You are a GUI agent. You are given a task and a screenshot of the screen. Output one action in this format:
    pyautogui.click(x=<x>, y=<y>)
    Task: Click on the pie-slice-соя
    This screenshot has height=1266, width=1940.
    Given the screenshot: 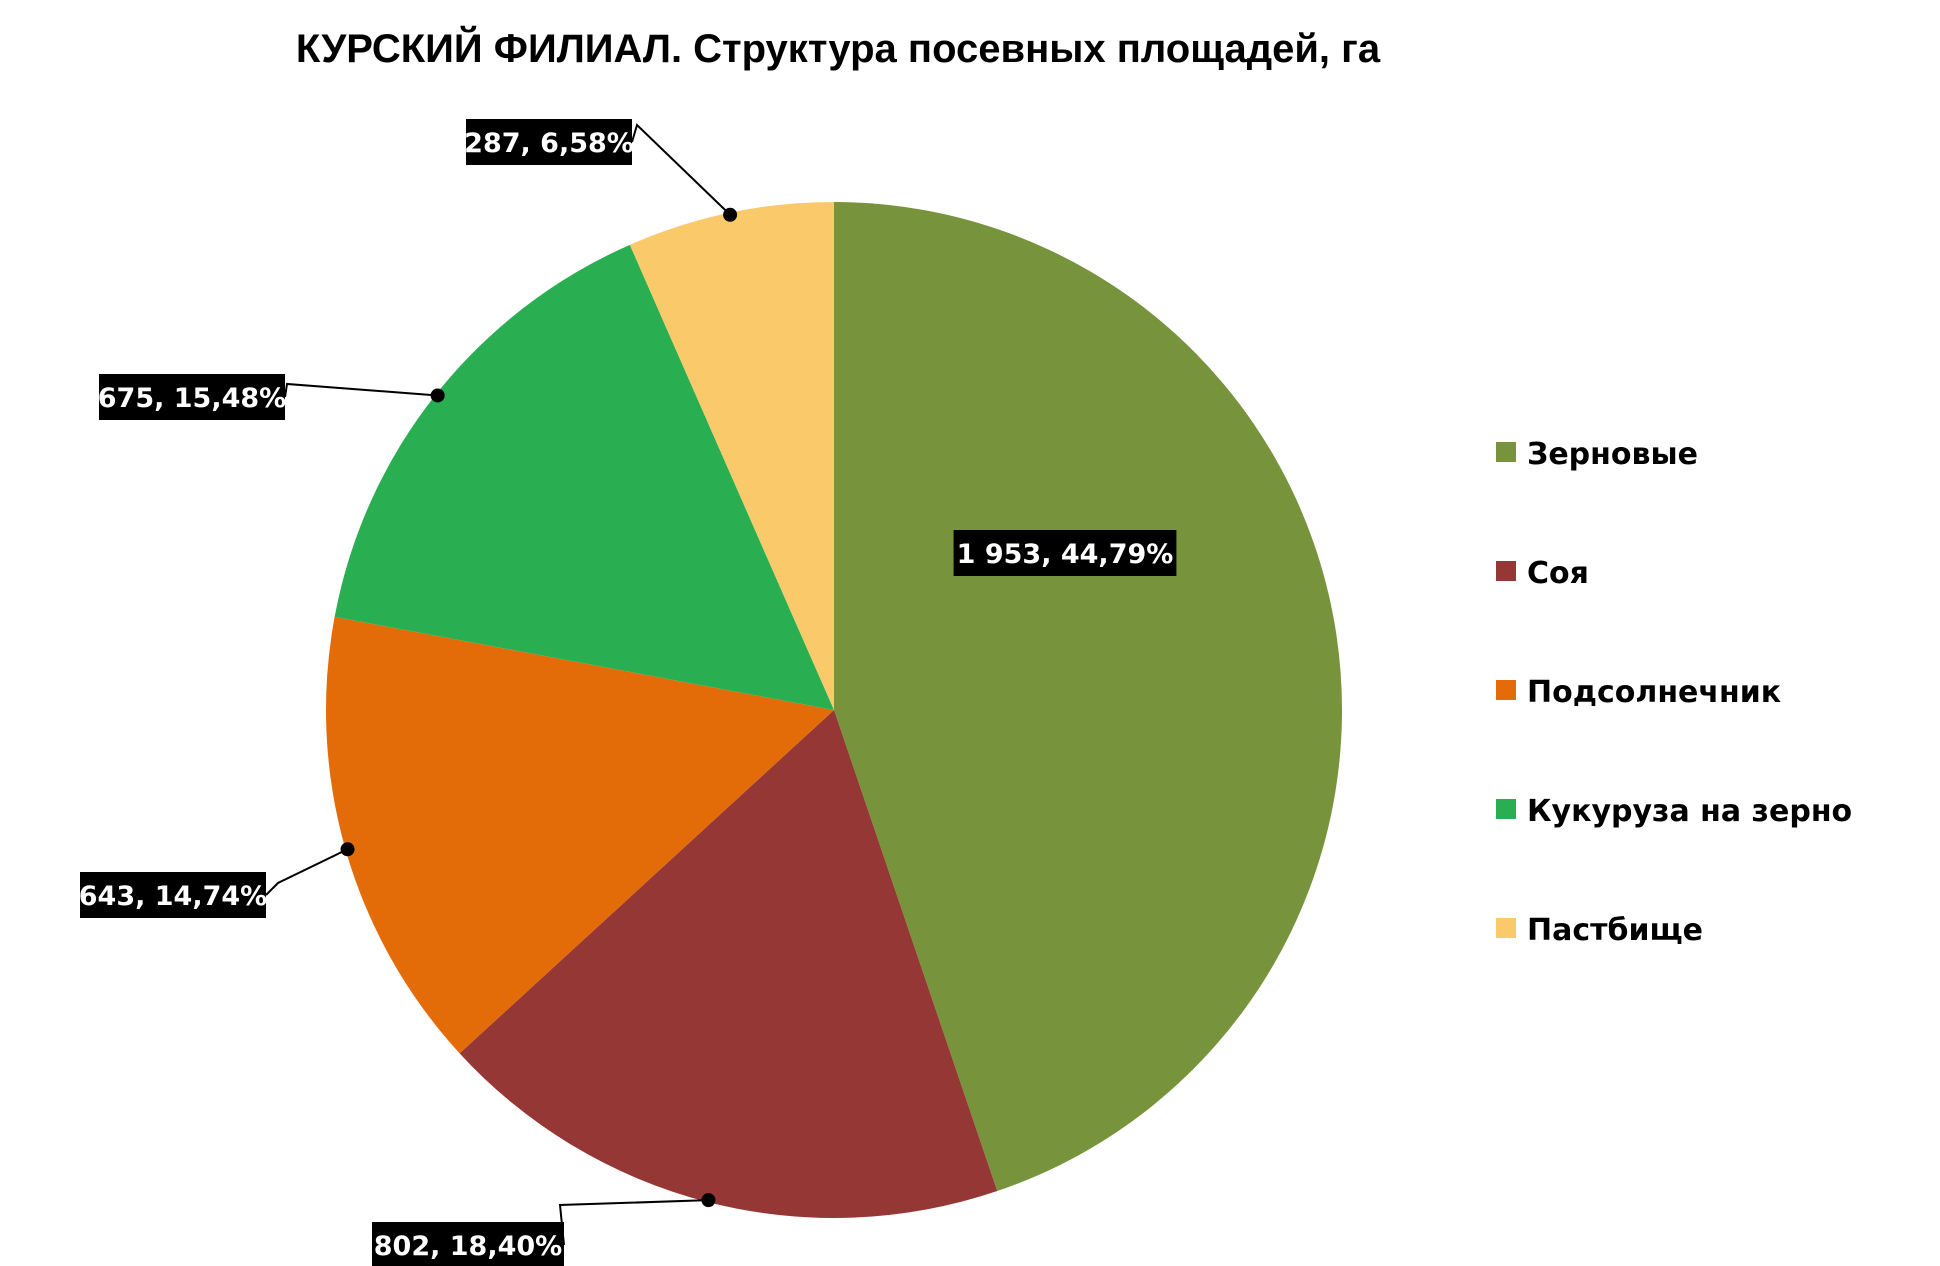 What is the action you would take?
    pyautogui.click(x=728, y=964)
    